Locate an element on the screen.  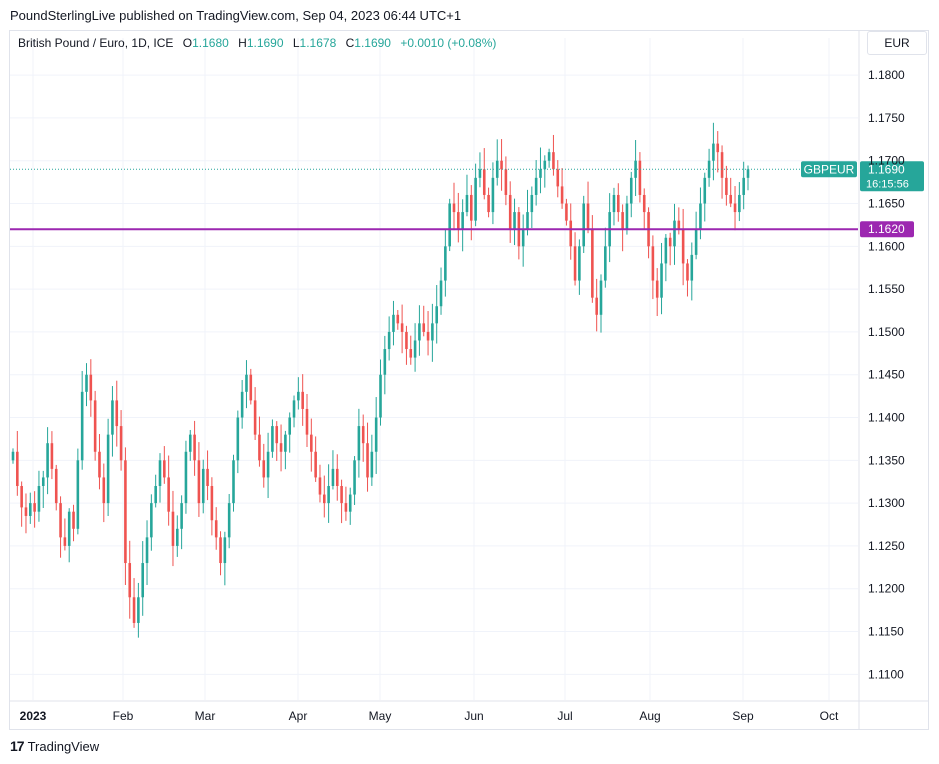
low-value: 1.1678 is located at coordinates (318, 43).